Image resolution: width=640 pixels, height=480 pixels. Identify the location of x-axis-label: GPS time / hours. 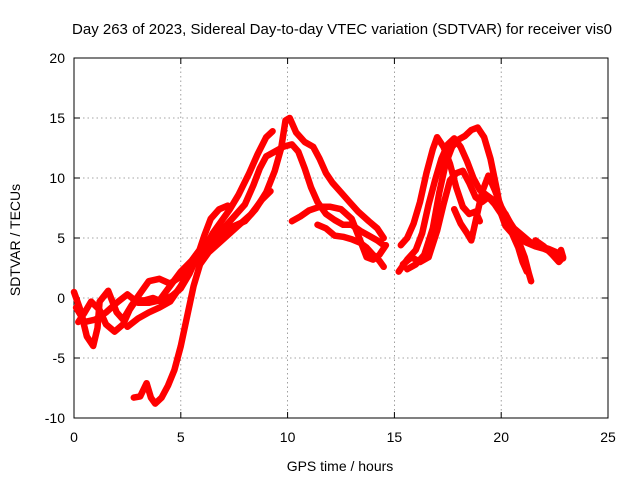
(340, 466).